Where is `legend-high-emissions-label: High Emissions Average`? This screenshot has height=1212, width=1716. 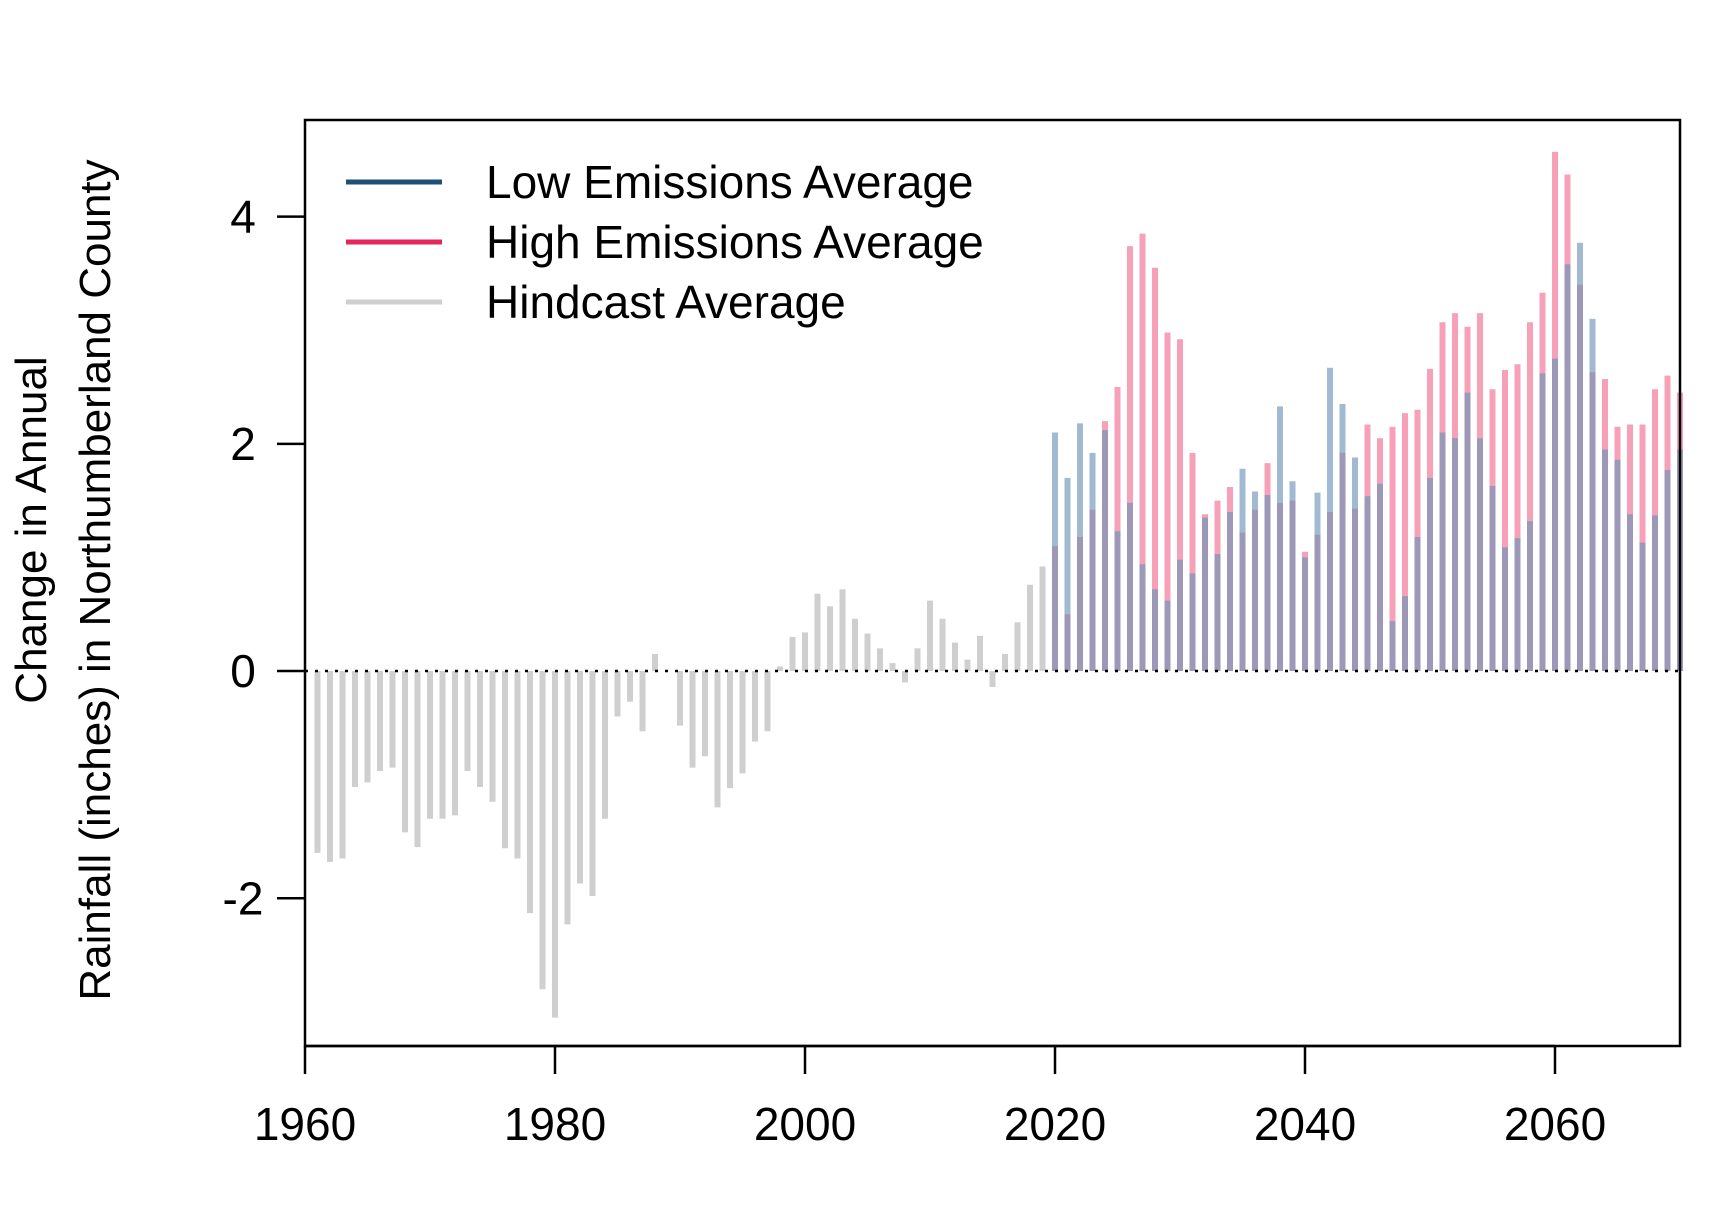 legend-high-emissions-label: High Emissions Average is located at coordinates (735, 242).